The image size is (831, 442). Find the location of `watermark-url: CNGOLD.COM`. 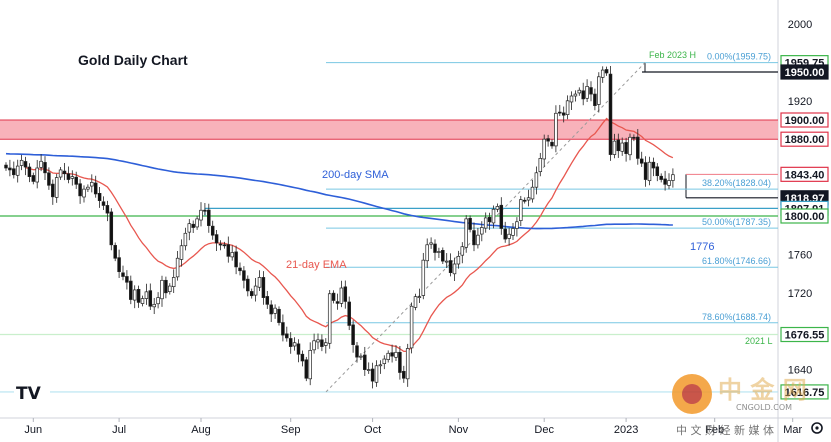

watermark-url: CNGOLD.COM is located at coordinates (764, 407).